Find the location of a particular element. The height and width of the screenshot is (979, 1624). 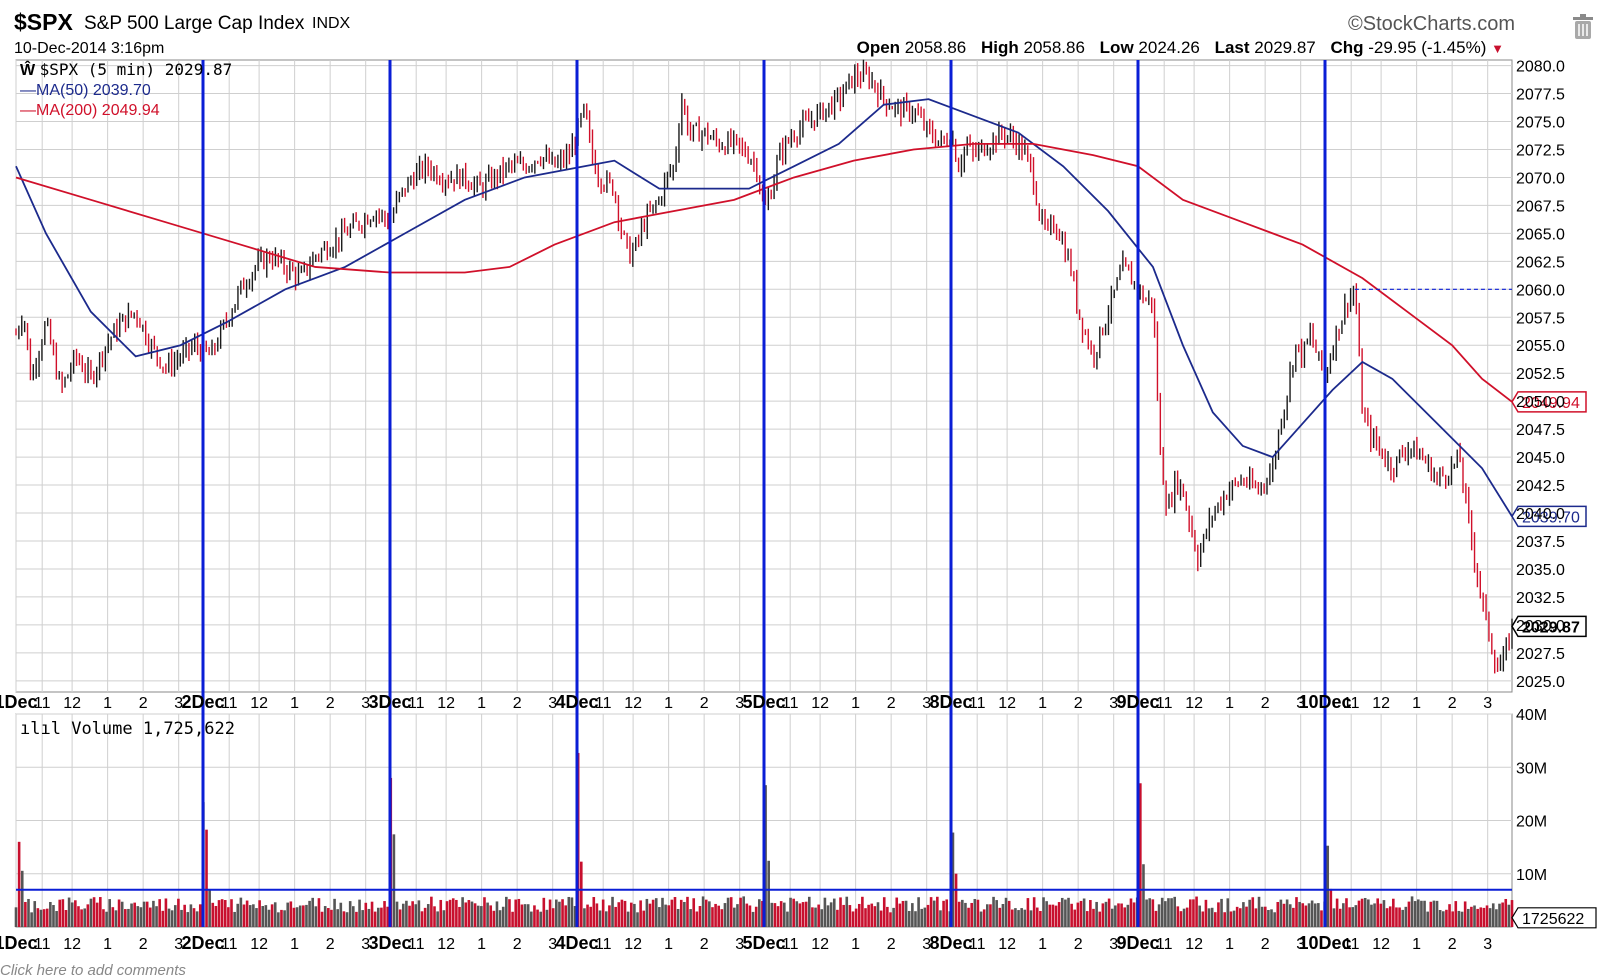

brand-link: ©StockCharts.com is located at coordinates (1432, 24).